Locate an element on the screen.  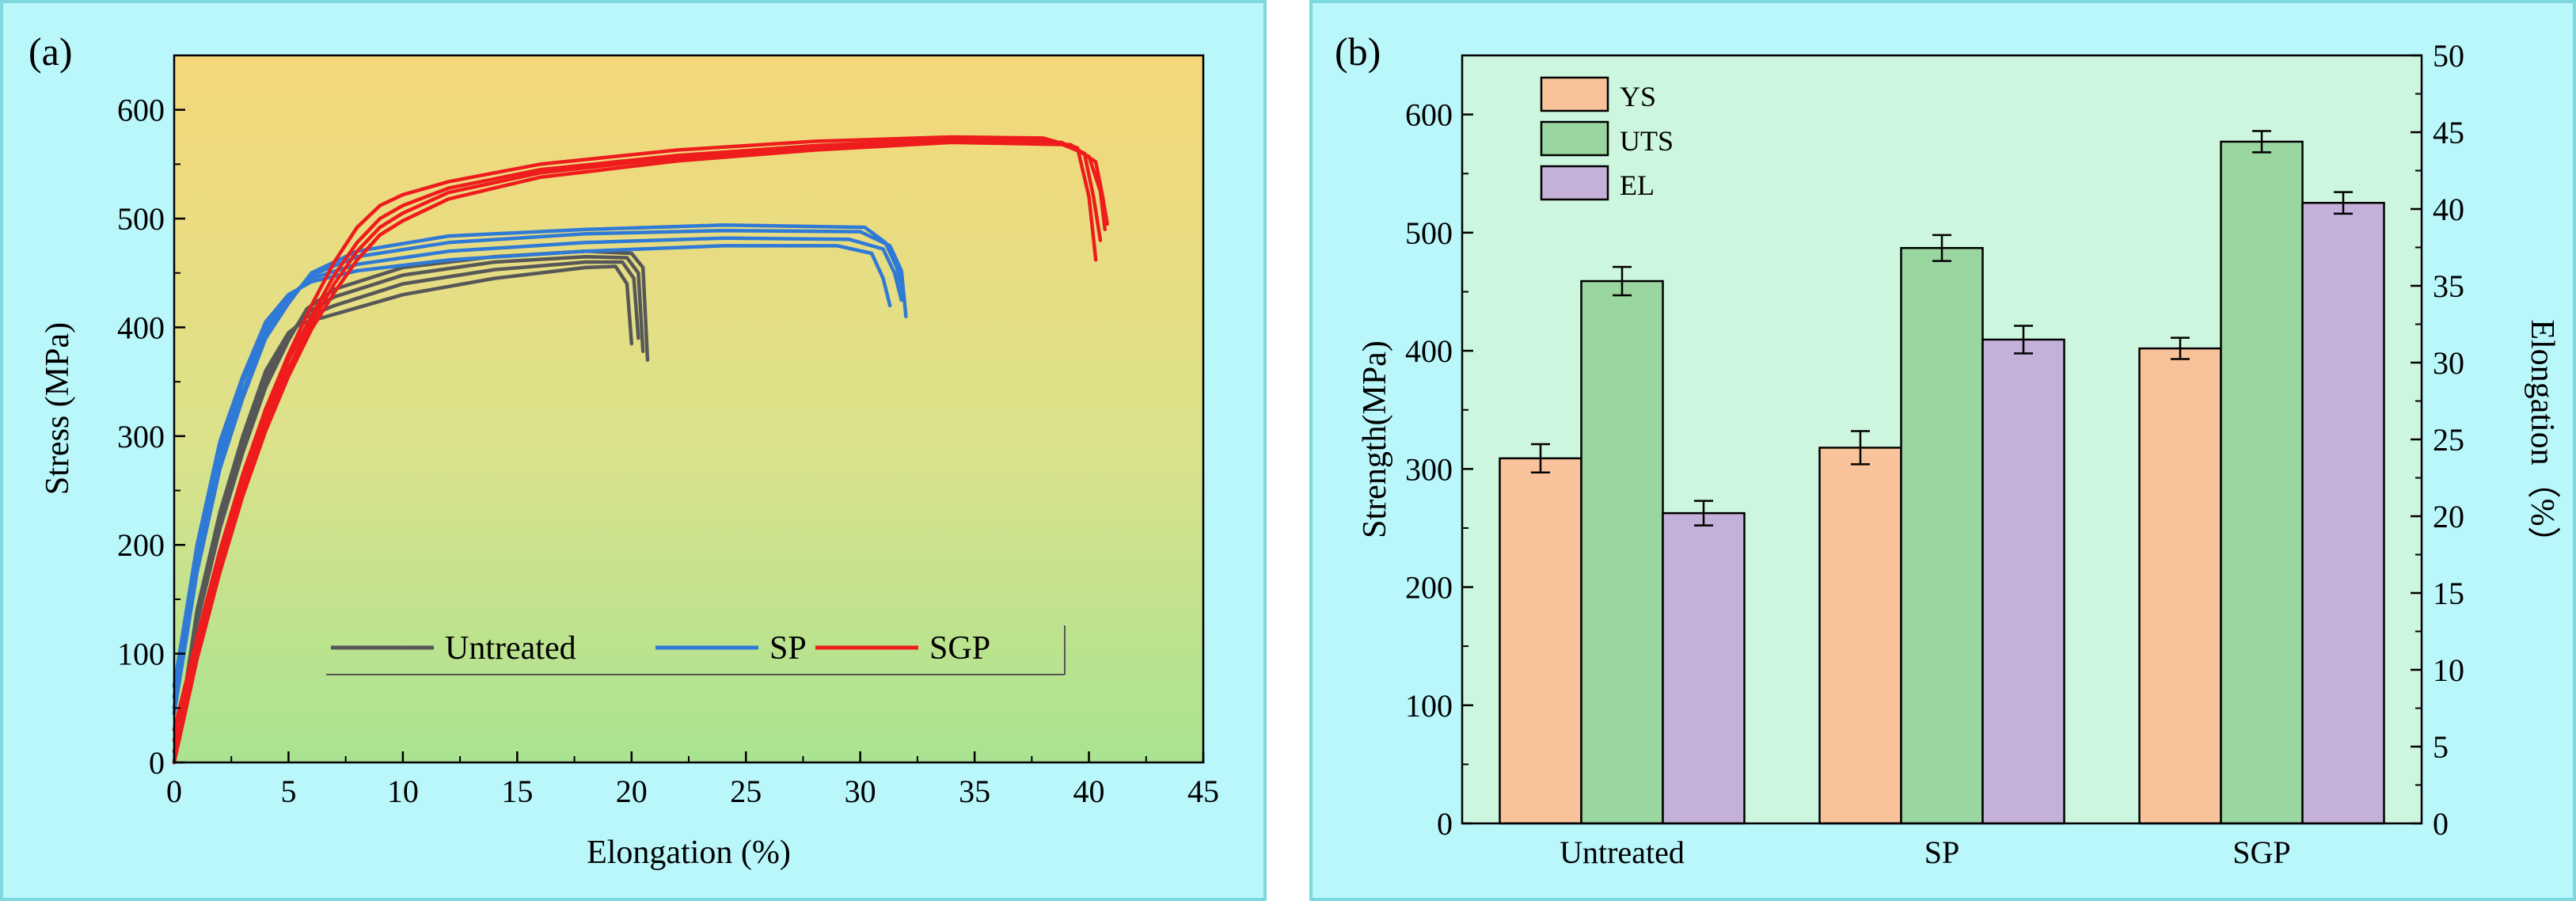
error-bar-ys-sgp is located at coordinates (2181, 348).